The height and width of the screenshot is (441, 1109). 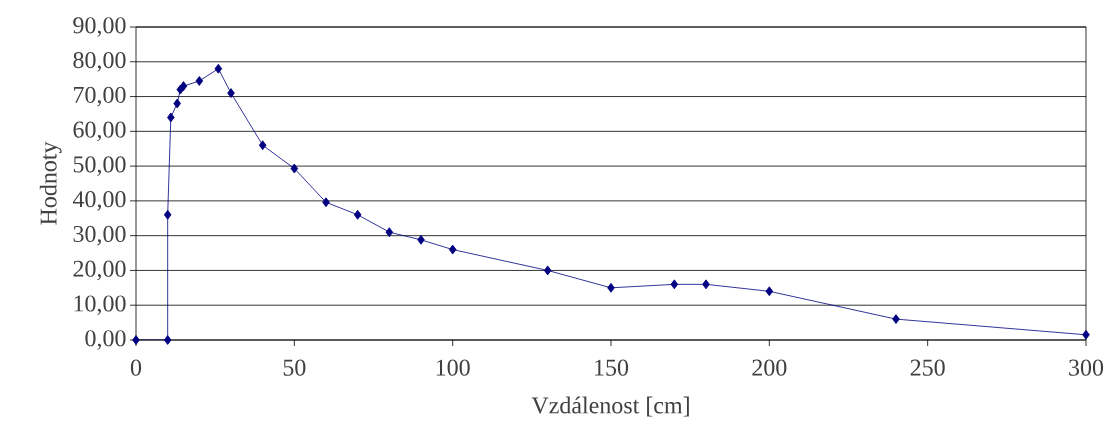 What do you see at coordinates (105, 340) in the screenshot?
I see `y-tick-label: 0,00` at bounding box center [105, 340].